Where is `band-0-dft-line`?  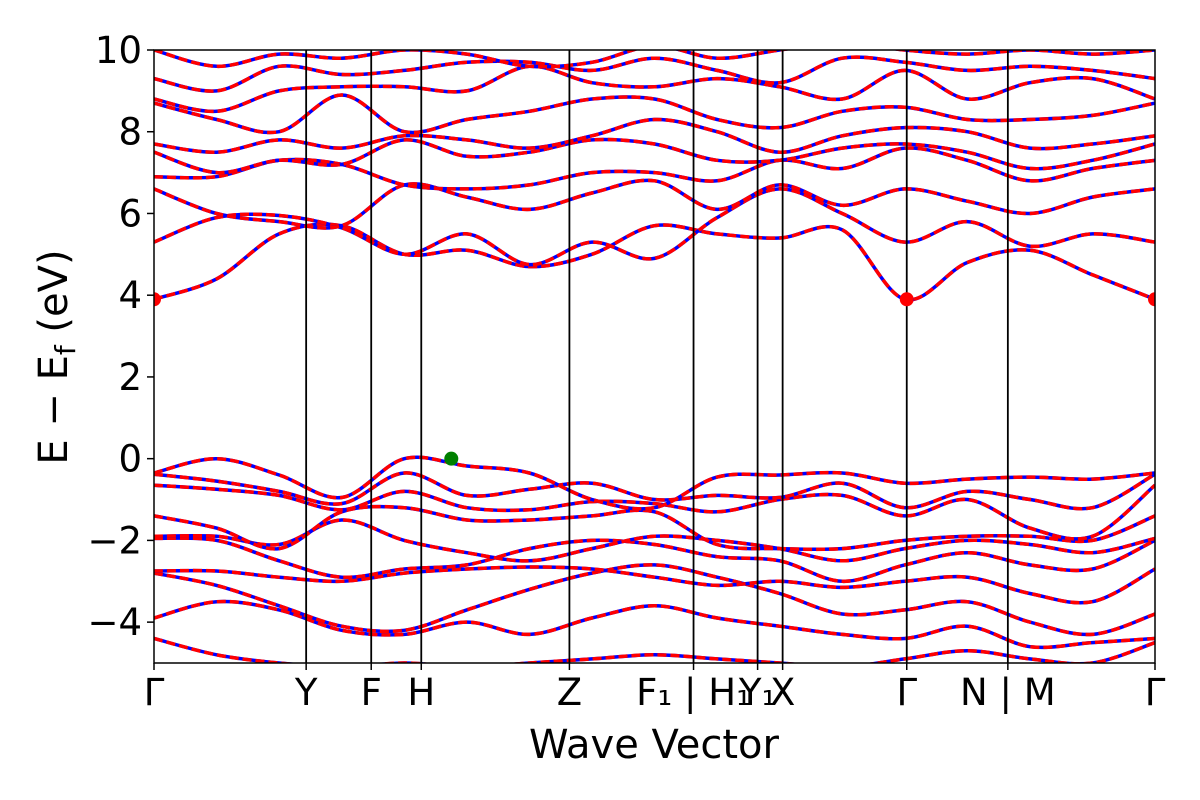 band-0-dft-line is located at coordinates (654, 649).